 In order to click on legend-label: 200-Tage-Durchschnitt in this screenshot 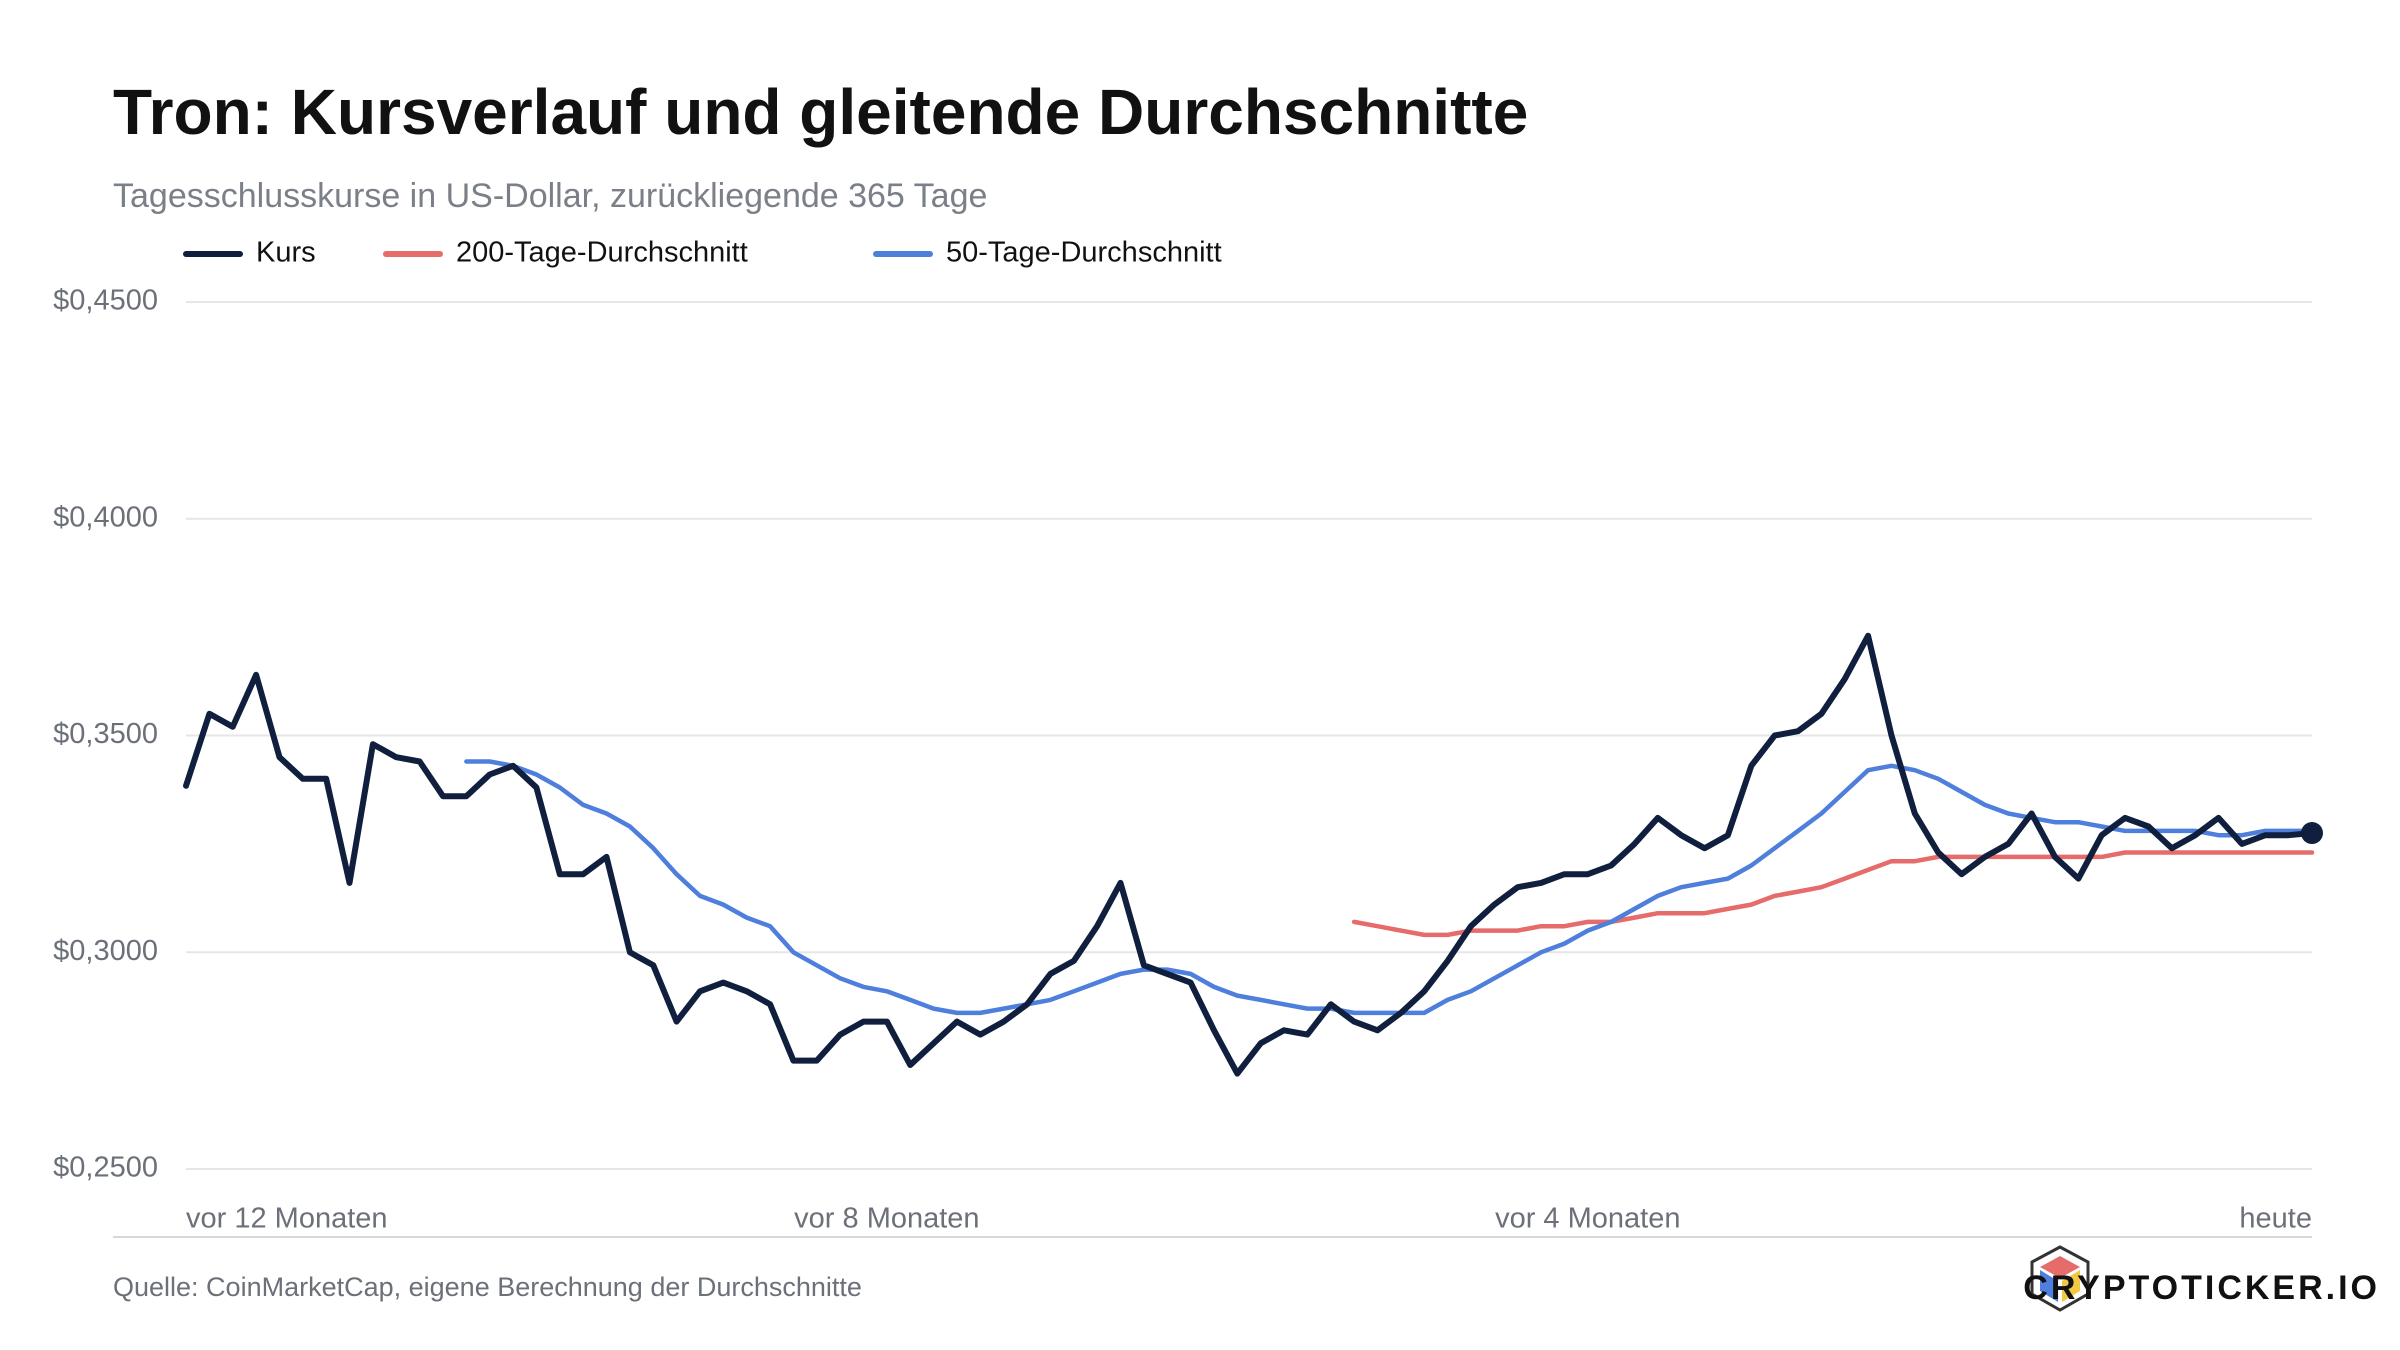, I will do `click(602, 253)`.